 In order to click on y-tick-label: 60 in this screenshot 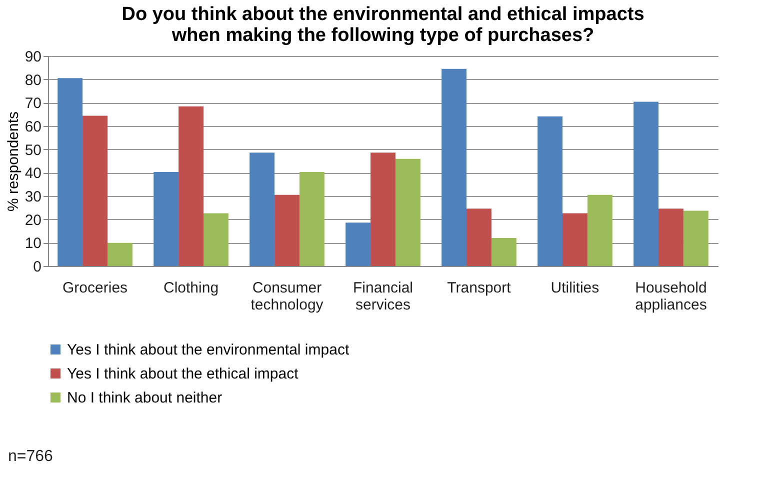, I will do `click(33, 127)`.